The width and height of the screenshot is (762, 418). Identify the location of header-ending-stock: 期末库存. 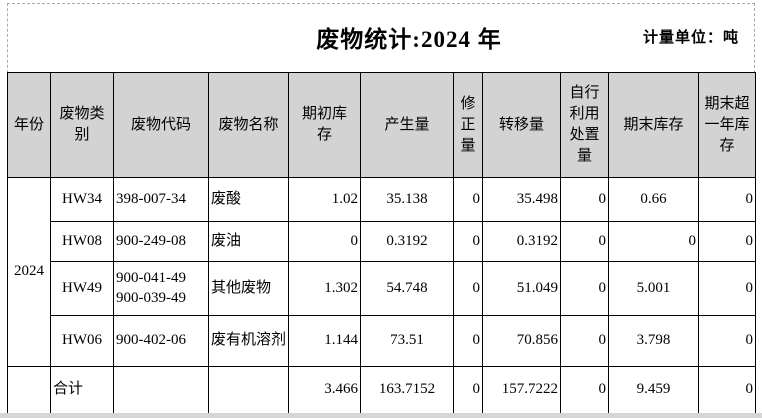
(653, 125).